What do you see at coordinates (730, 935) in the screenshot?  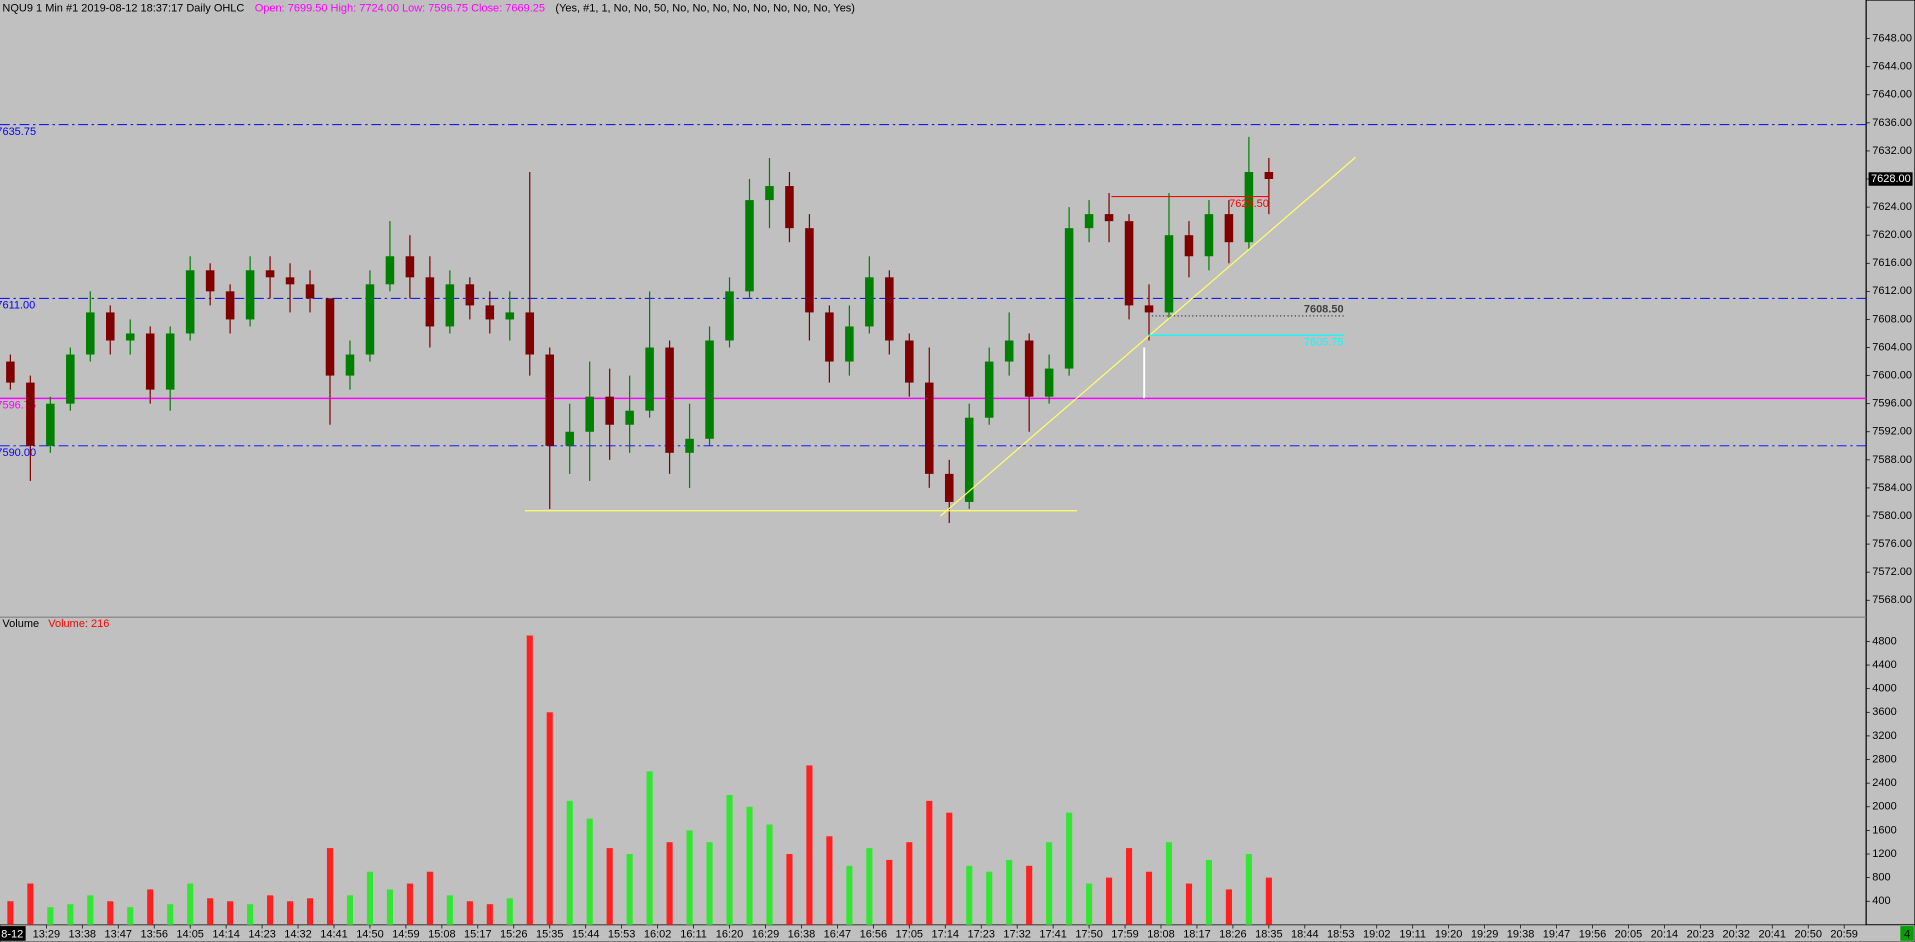 I see `x-tick-label: 16:20` at bounding box center [730, 935].